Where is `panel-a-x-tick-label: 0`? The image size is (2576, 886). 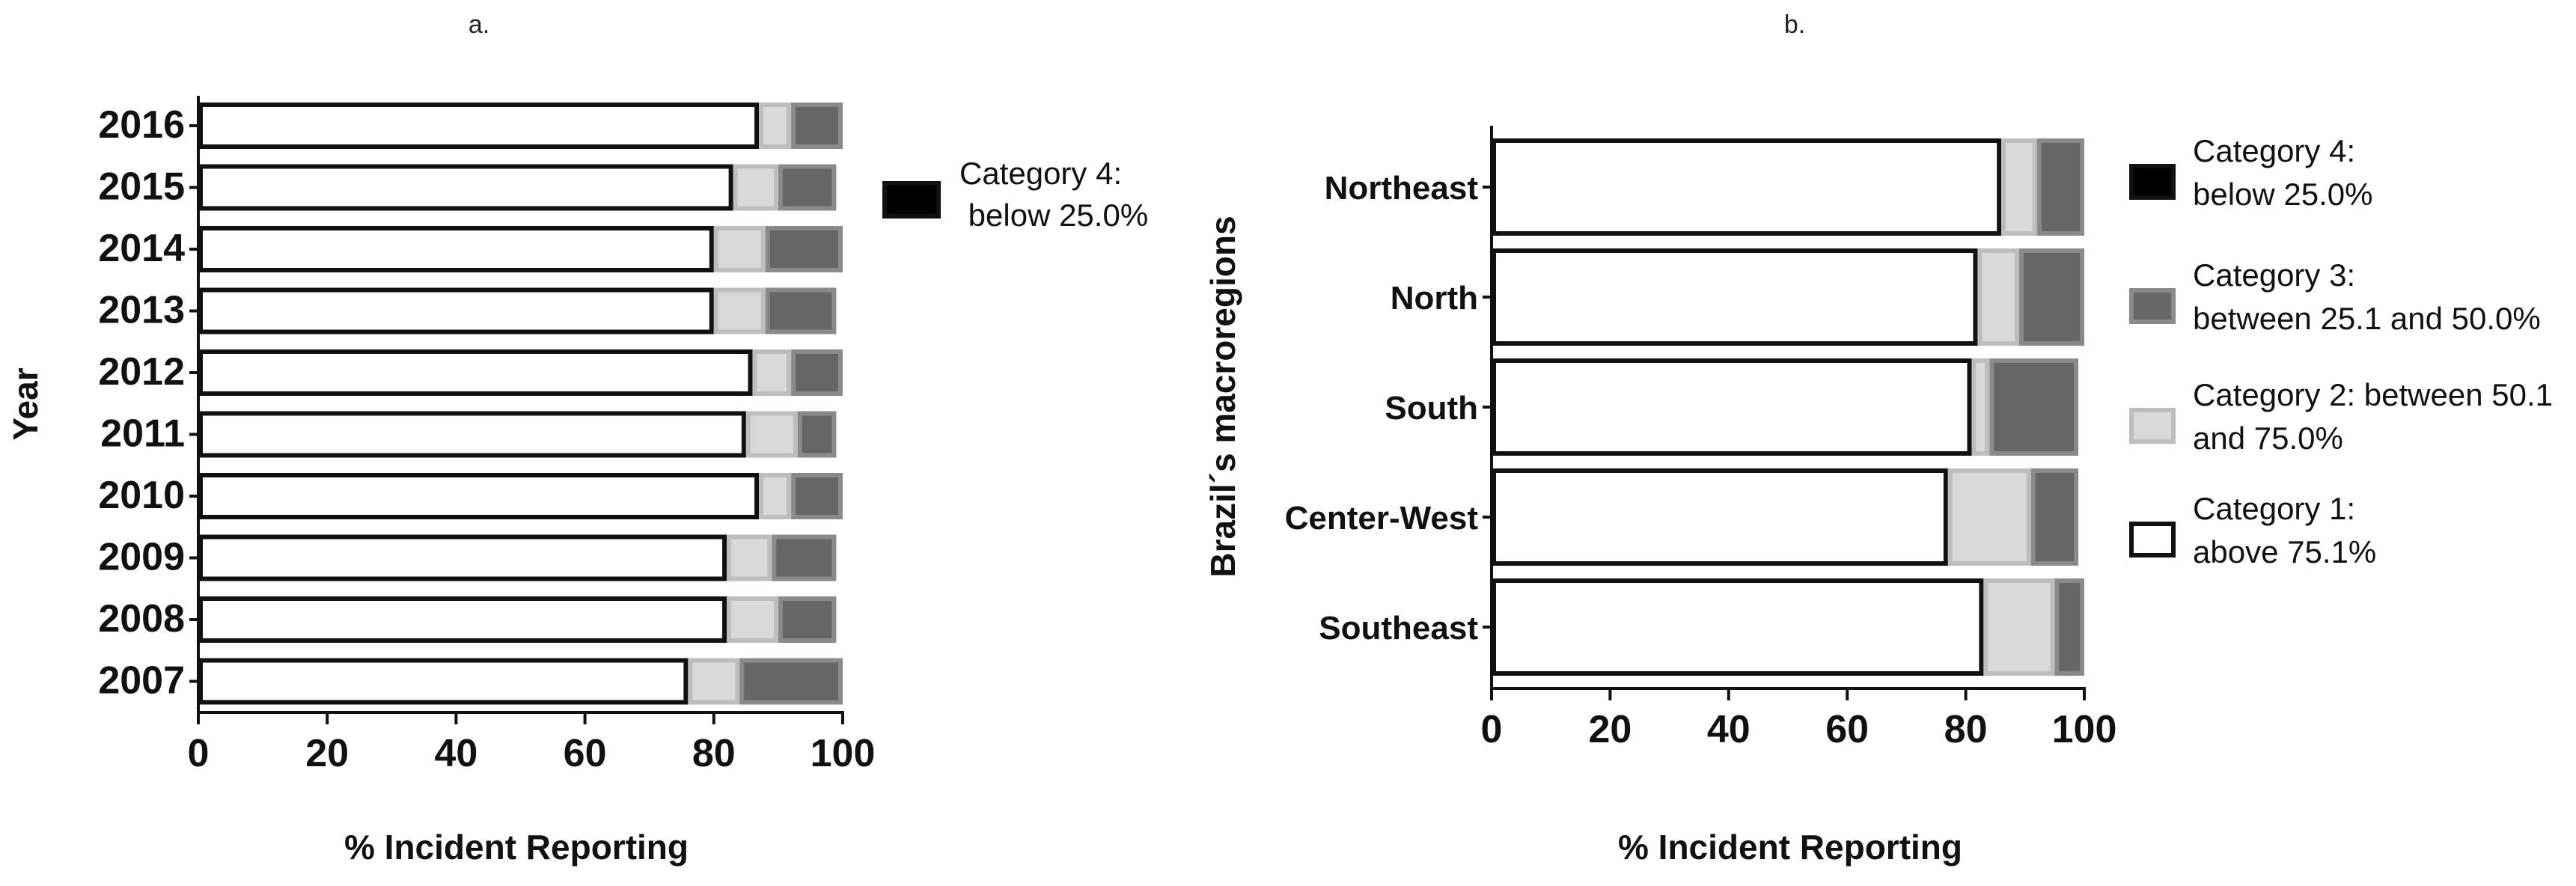 panel-a-x-tick-label: 0 is located at coordinates (199, 754).